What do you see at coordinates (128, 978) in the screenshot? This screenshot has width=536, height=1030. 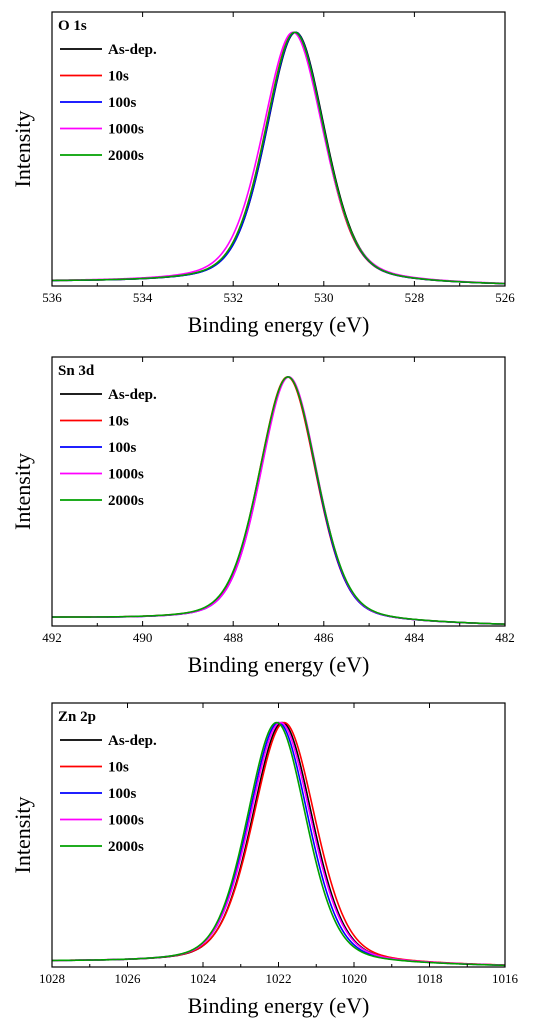 I see `x-tick-label: 1026` at bounding box center [128, 978].